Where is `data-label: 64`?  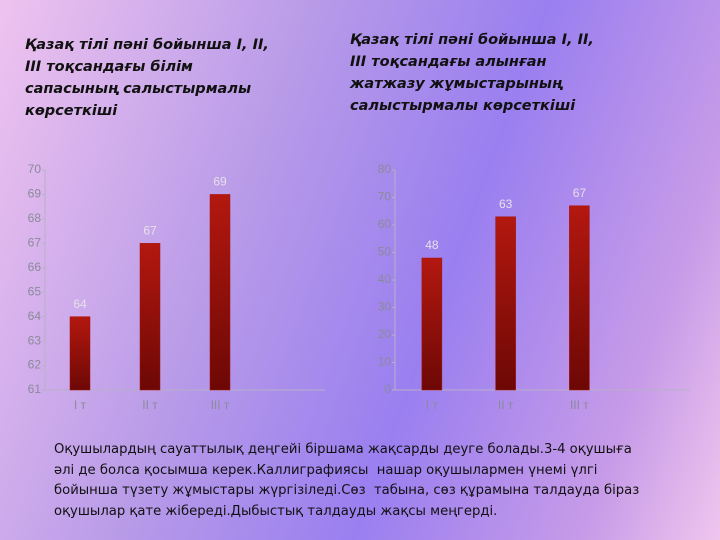
data-label: 64 is located at coordinates (80, 304).